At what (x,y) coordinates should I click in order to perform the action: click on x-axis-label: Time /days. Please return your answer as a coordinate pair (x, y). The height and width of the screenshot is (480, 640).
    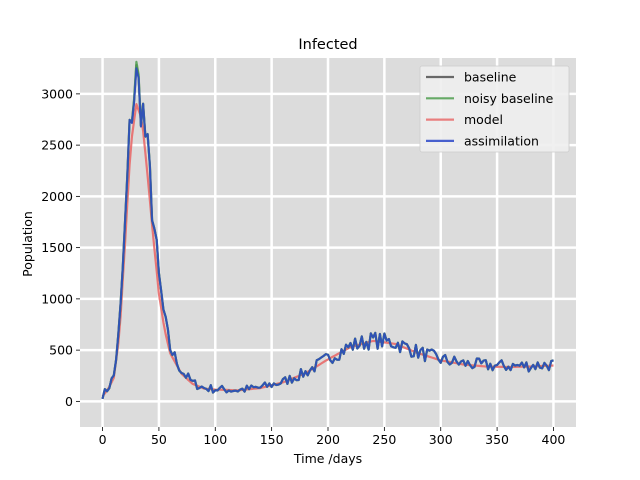
    Looking at the image, I should click on (327, 458).